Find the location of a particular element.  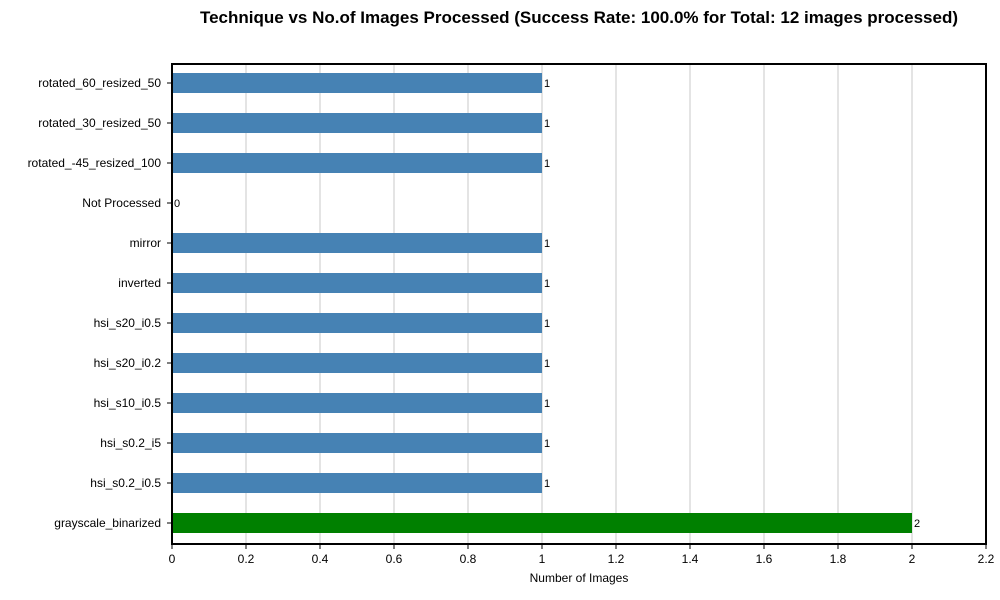

y-tick-label: rotated_30_resized_50 is located at coordinates (99, 123).